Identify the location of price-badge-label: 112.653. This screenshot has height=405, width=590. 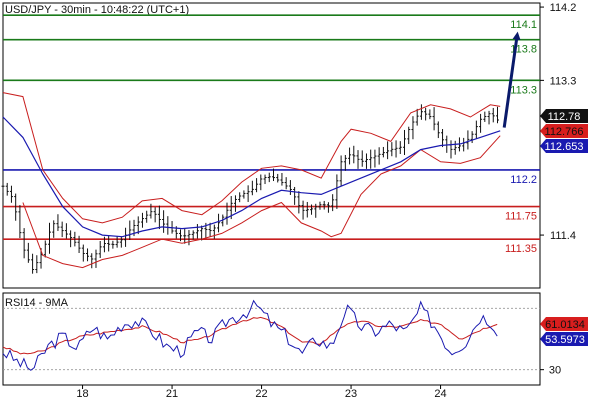
(564, 147).